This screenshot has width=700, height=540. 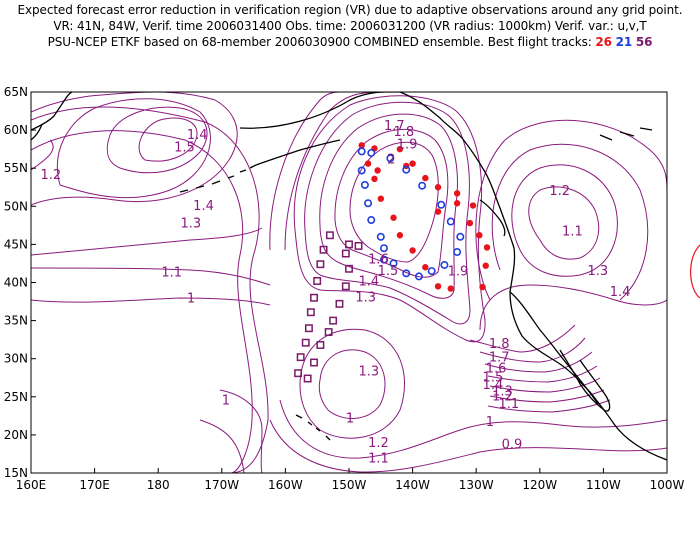 I want to click on lat-tick-label: 40N, so click(x=16, y=283).